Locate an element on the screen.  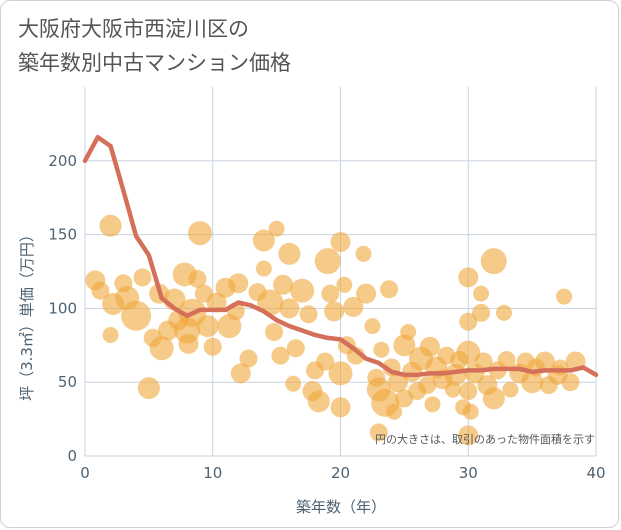
size-note: 円の大きさは、取引のあった物件面積を示す is located at coordinates (485, 439).